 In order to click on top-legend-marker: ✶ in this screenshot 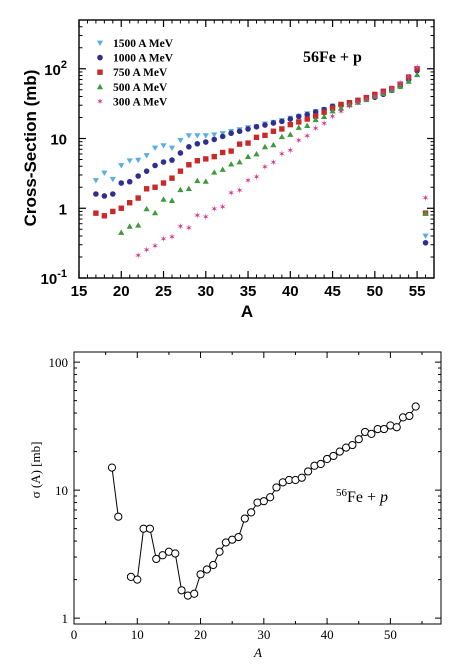, I will do `click(100, 102)`.